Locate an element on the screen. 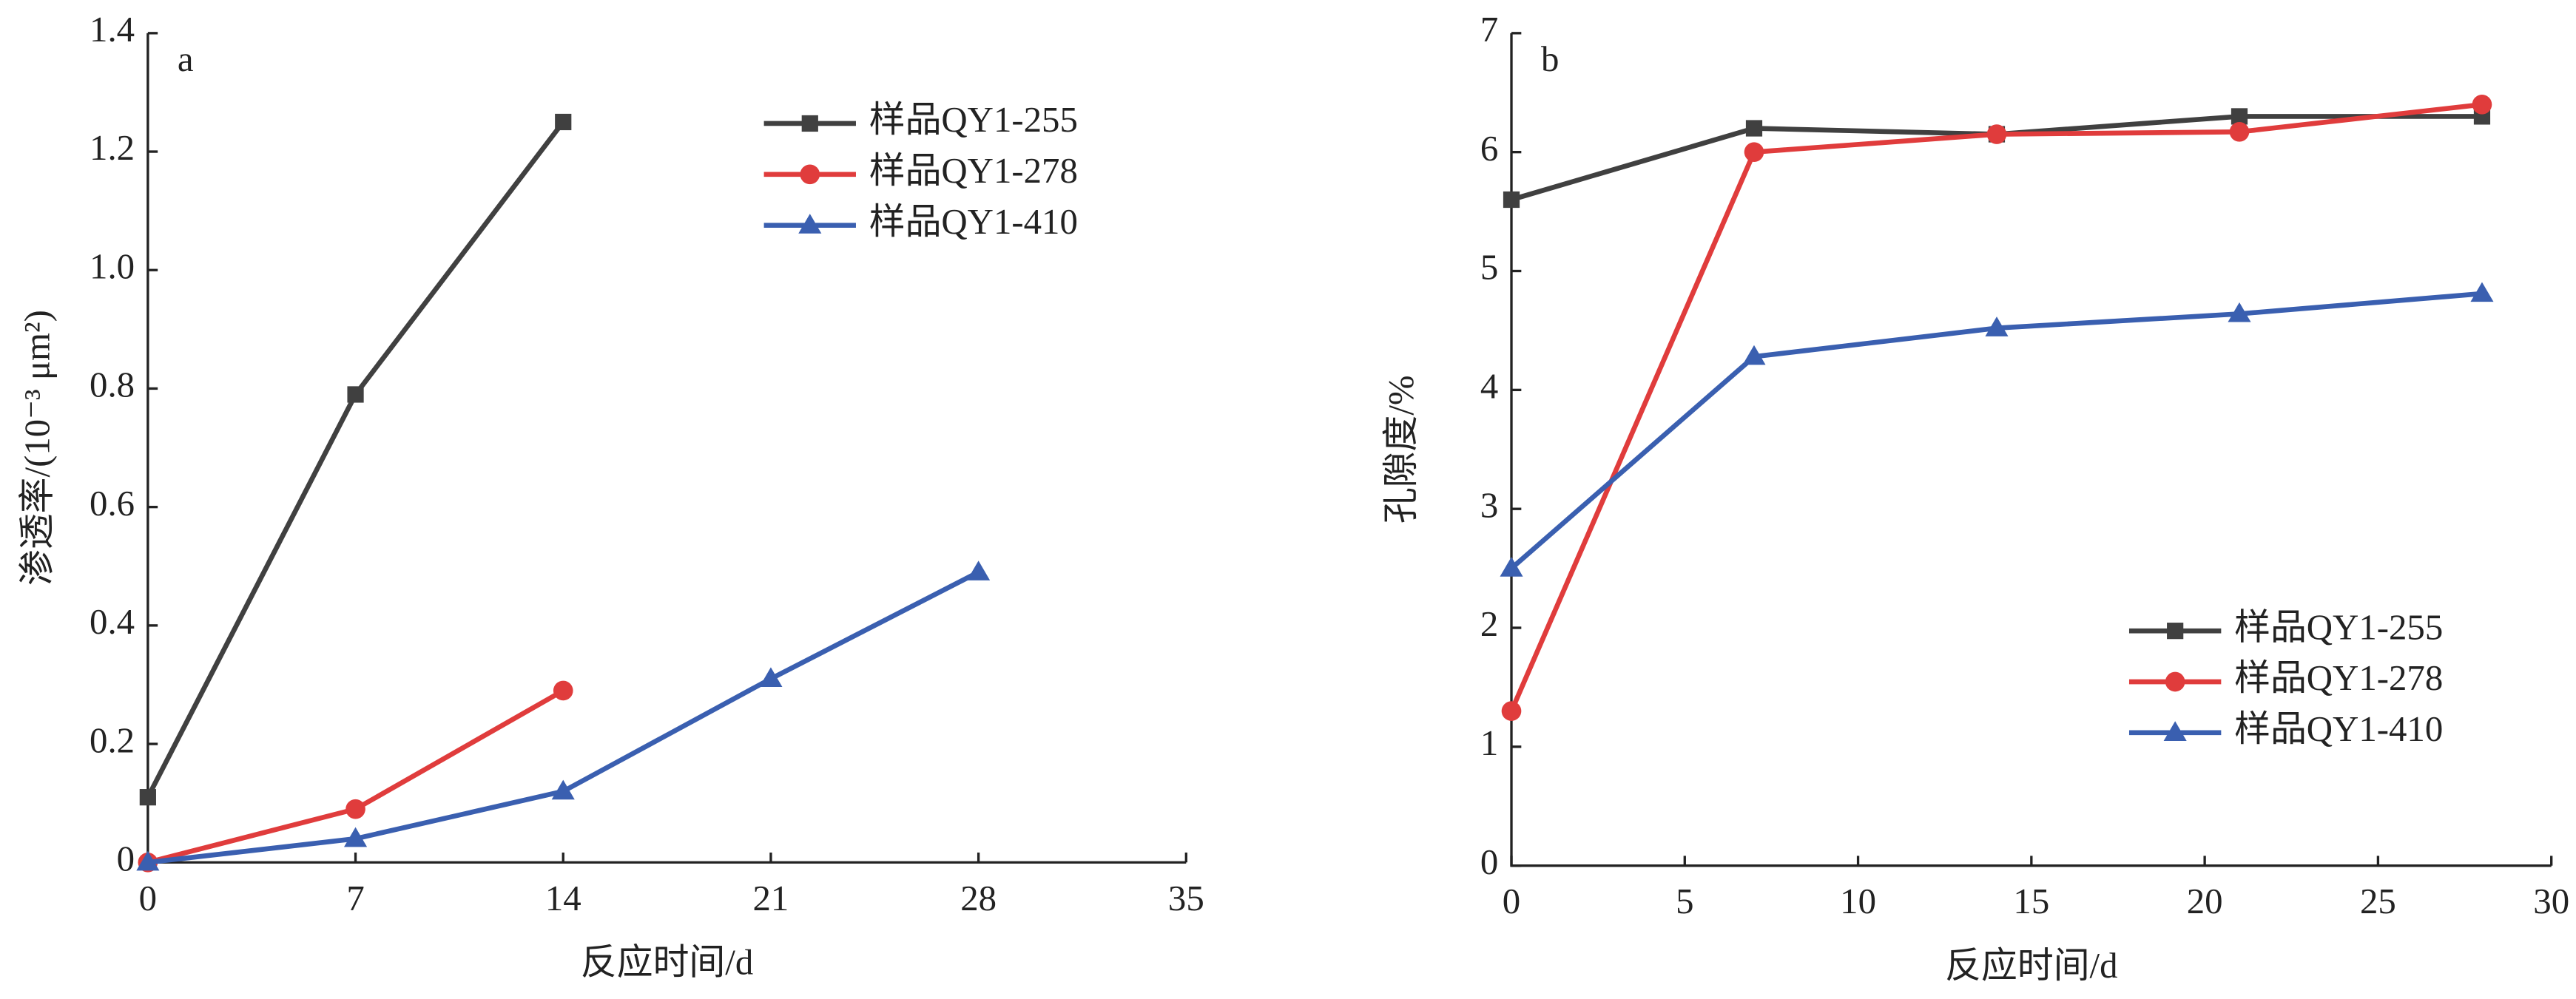  x-tick-label: 25 is located at coordinates (2378, 901).